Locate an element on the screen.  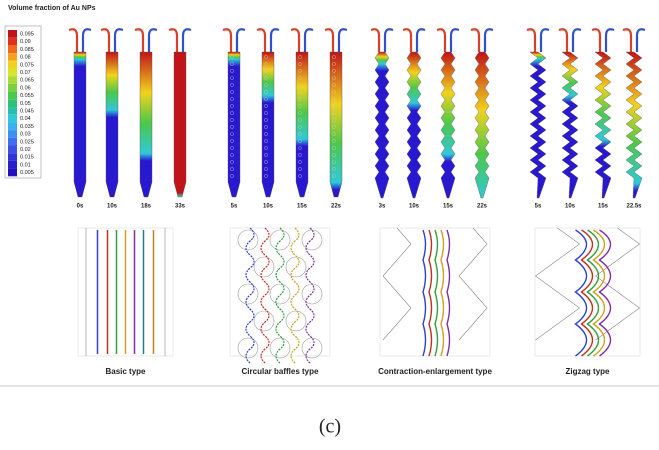
legend-label: 0.05 is located at coordinates (25, 104).